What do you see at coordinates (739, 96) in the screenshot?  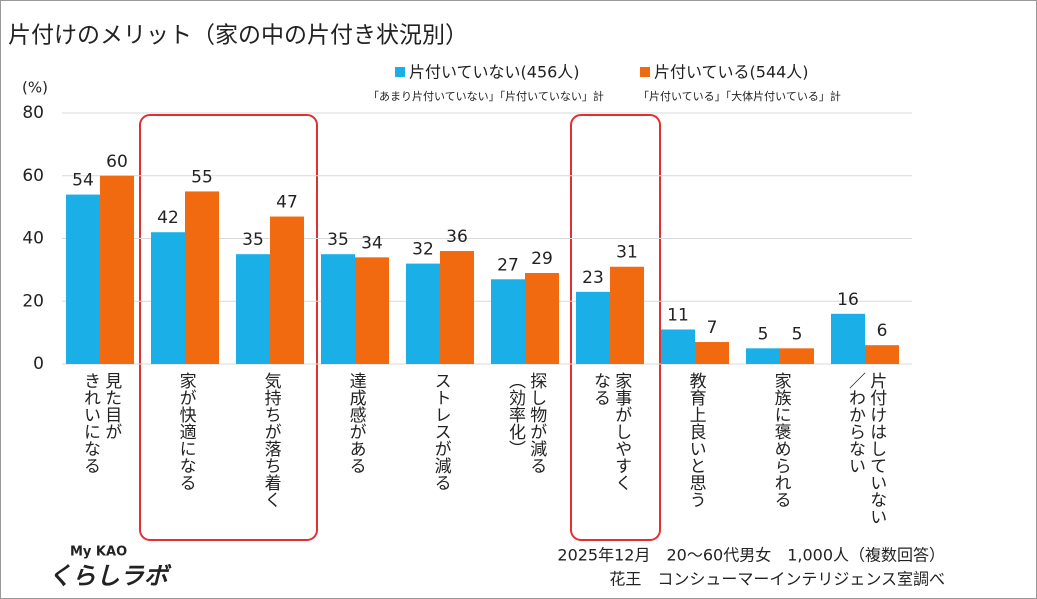 I see `legend-note: 「片付いている」「大体片付いている」計` at bounding box center [739, 96].